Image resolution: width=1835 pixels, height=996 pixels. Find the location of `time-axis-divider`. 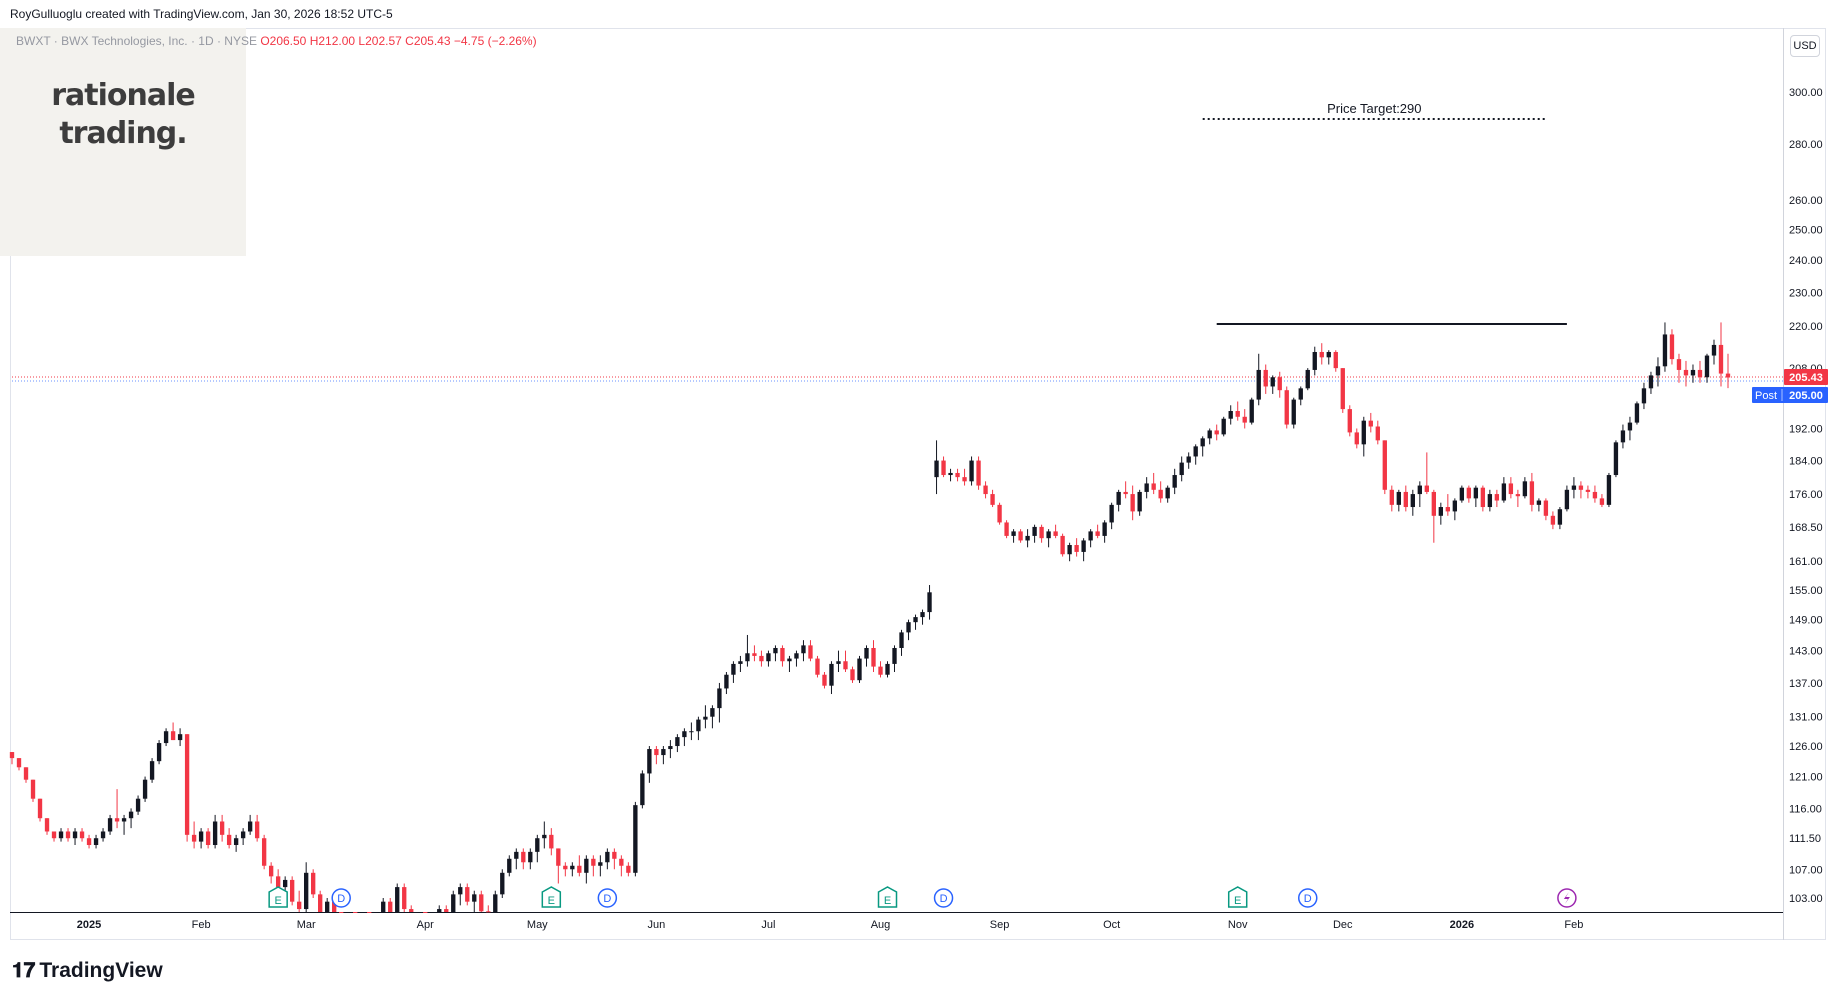

time-axis-divider is located at coordinates (896, 912).